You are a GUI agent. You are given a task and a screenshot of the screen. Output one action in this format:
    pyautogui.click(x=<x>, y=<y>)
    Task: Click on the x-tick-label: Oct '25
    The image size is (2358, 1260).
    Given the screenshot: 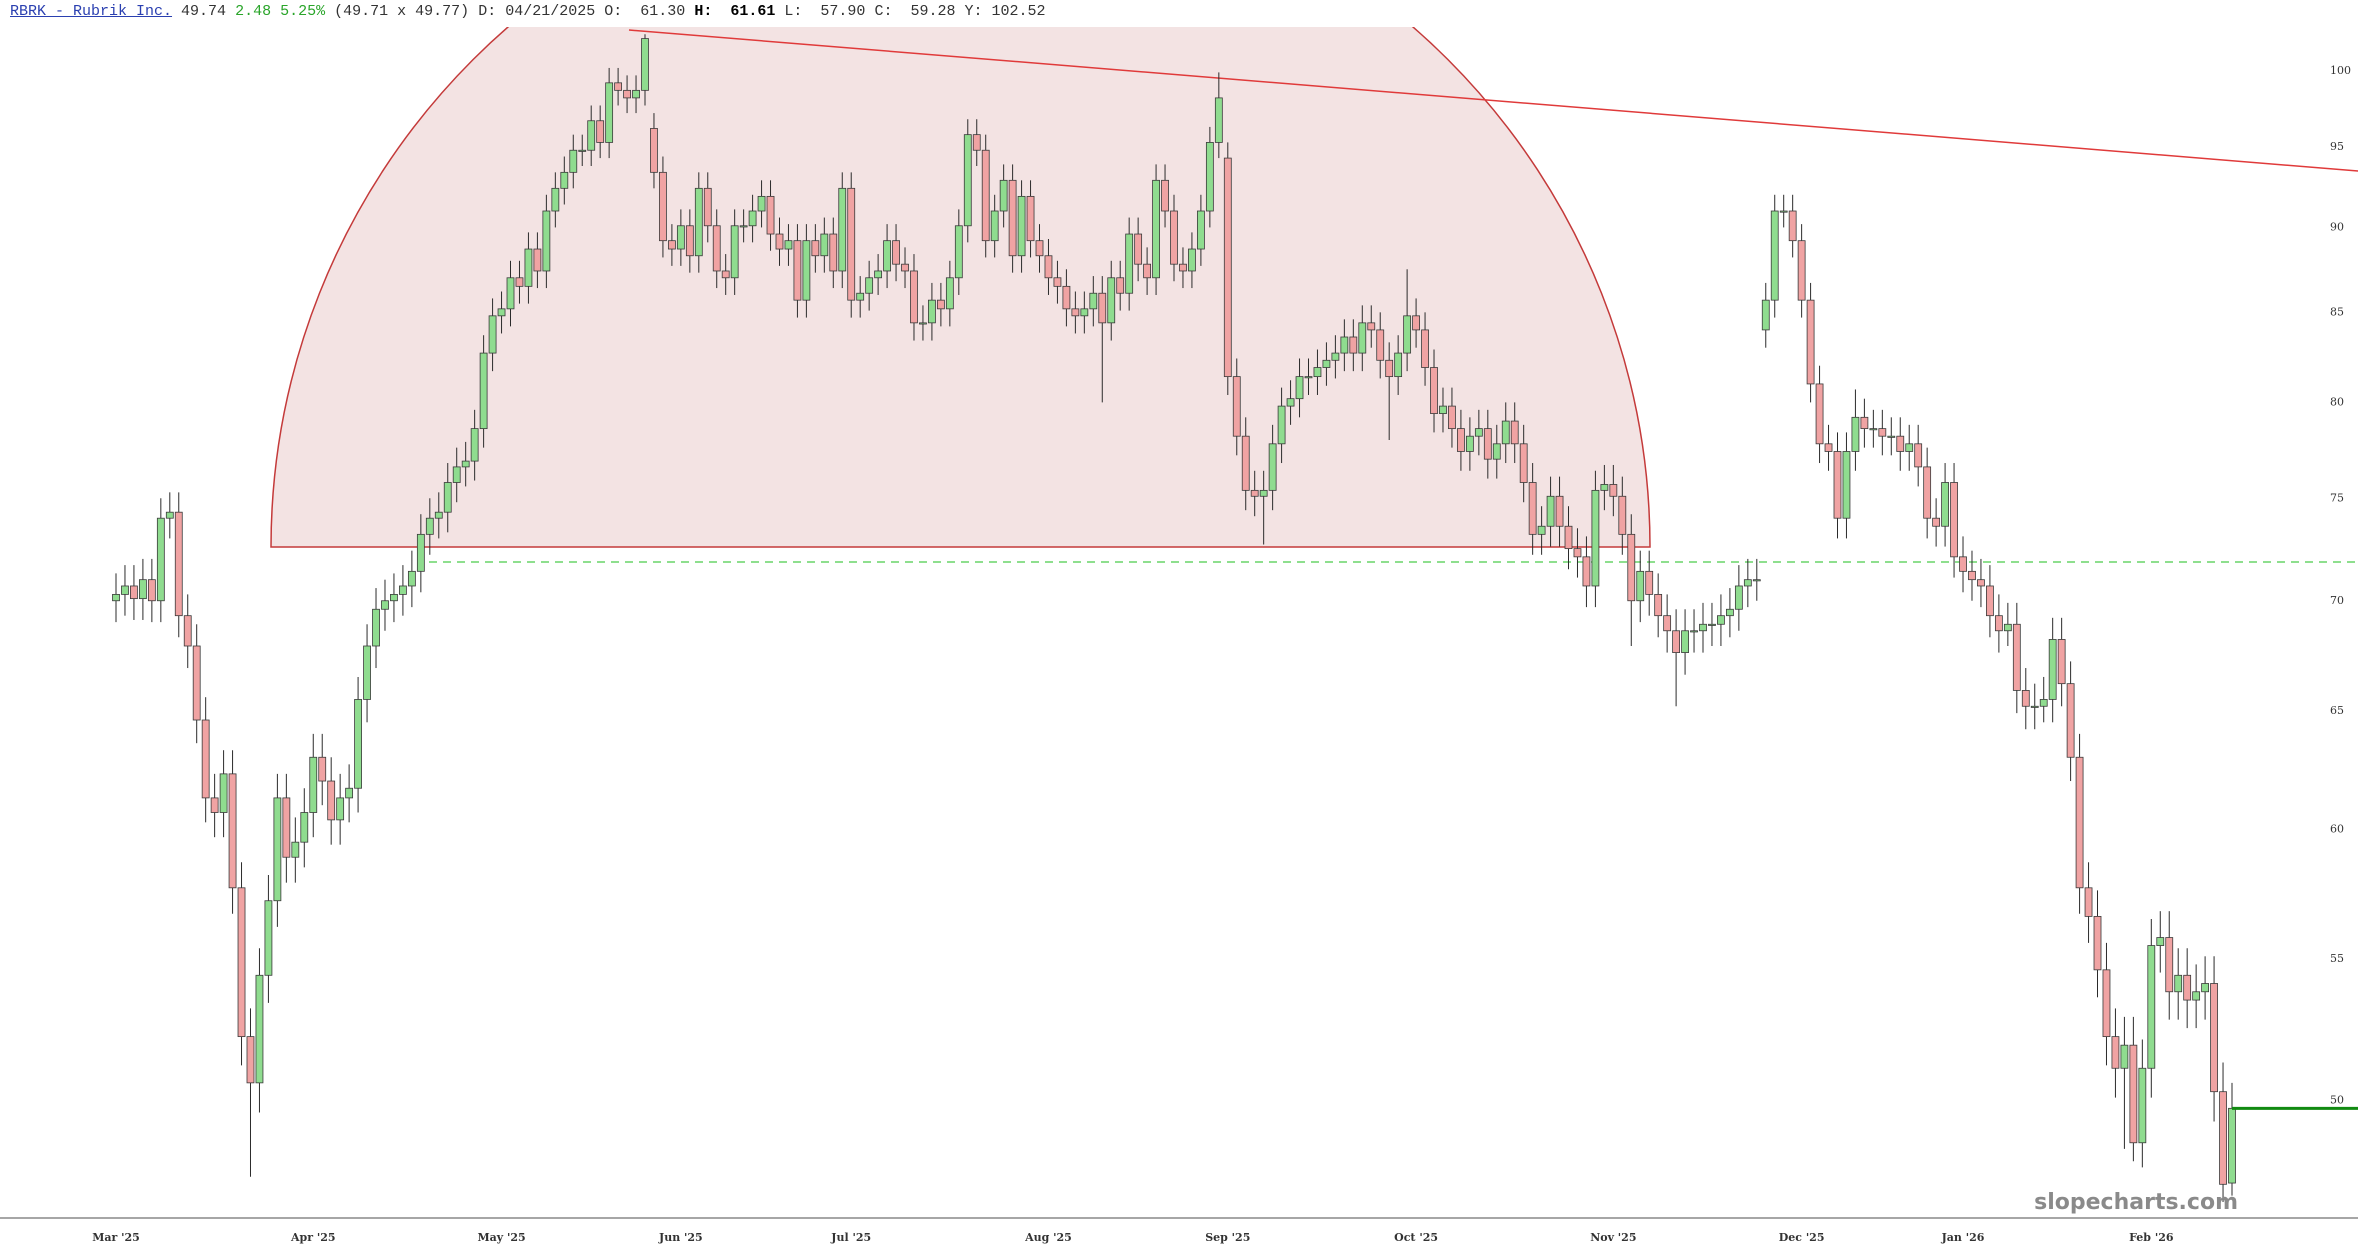 What is the action you would take?
    pyautogui.click(x=1416, y=1237)
    